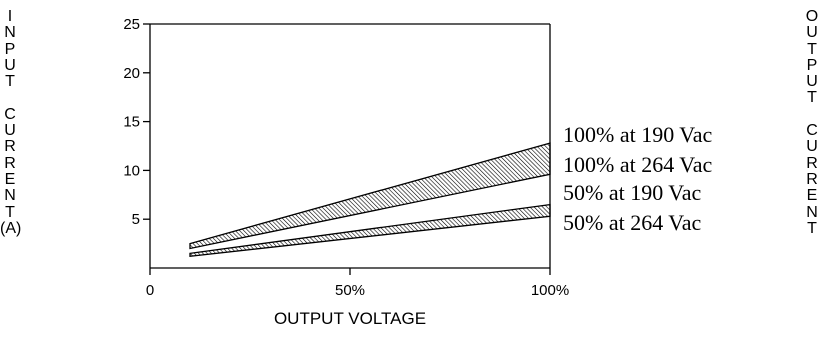  I want to click on y-axis-label-right-char-7: C, so click(812, 131).